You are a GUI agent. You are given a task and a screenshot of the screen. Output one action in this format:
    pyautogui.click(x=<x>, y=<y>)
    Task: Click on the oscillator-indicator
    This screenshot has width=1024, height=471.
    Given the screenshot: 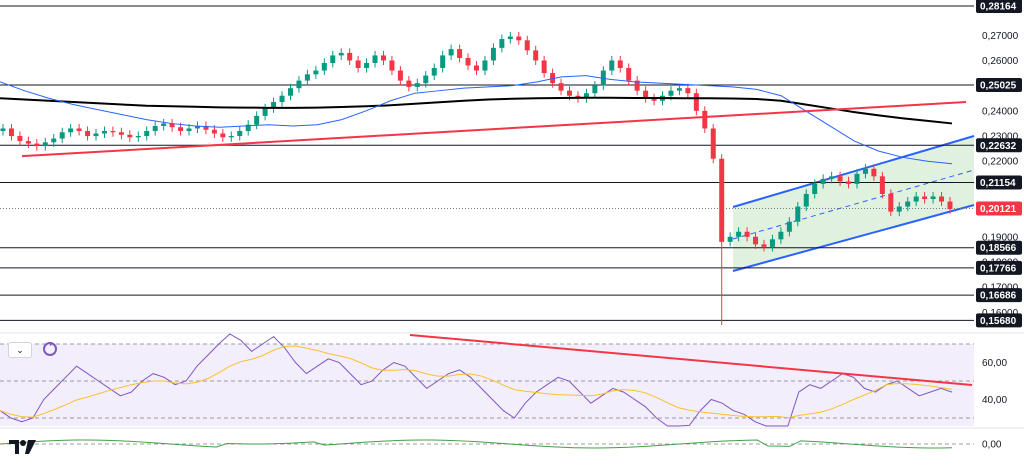 What is the action you would take?
    pyautogui.click(x=476, y=444)
    